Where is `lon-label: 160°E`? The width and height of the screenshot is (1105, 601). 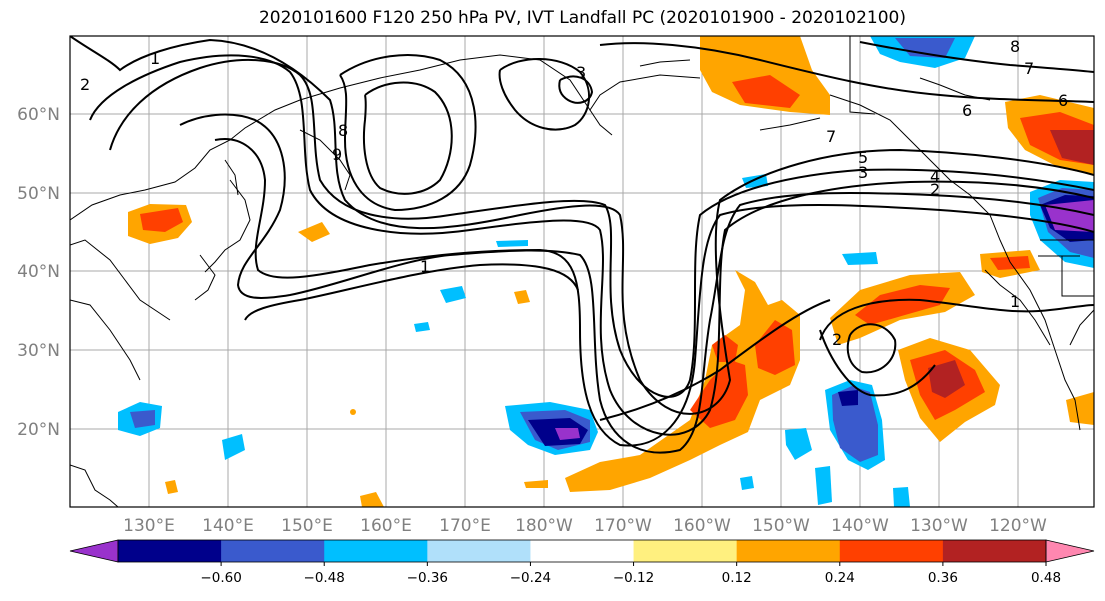
lon-label: 160°E is located at coordinates (386, 526).